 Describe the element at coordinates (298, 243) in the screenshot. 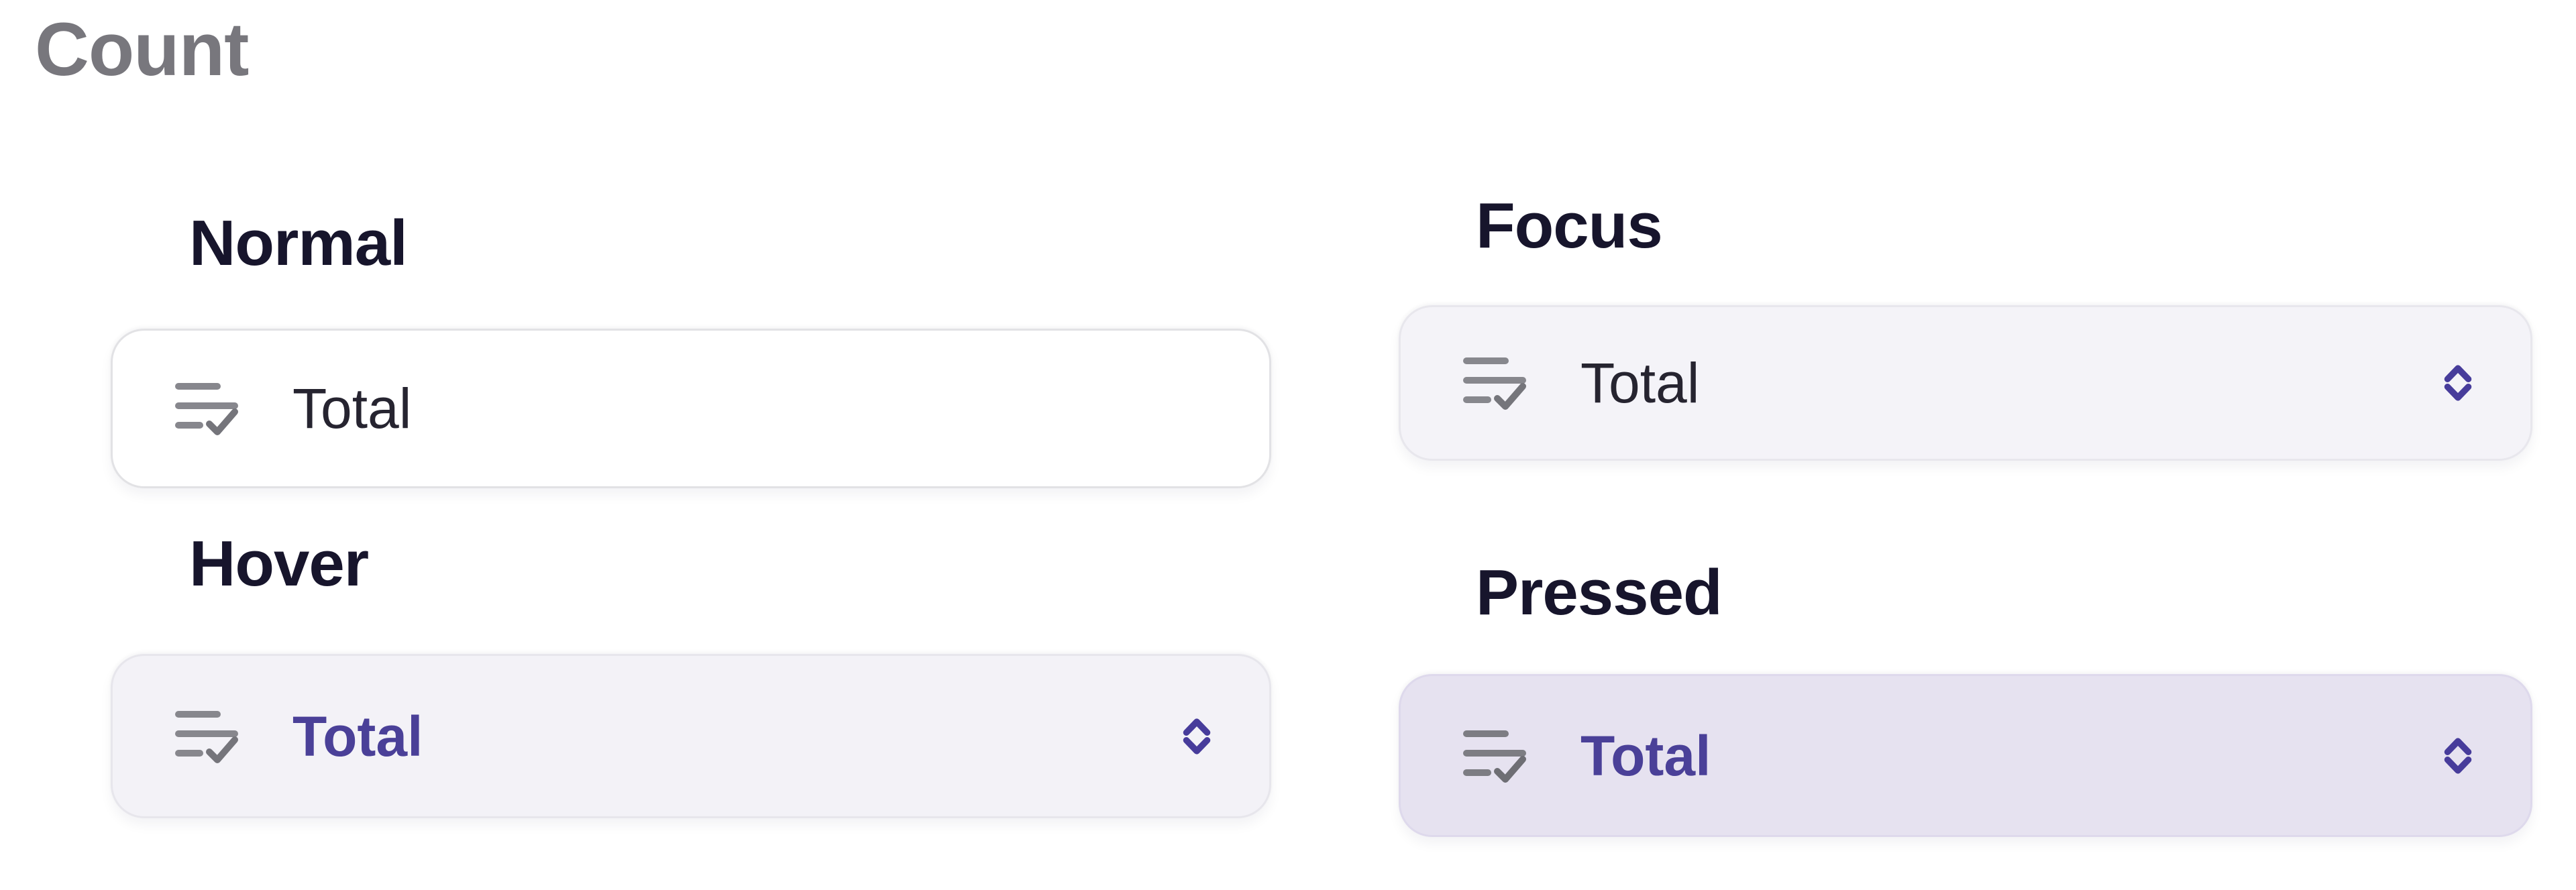

I see `state-label-normal: Normal` at that location.